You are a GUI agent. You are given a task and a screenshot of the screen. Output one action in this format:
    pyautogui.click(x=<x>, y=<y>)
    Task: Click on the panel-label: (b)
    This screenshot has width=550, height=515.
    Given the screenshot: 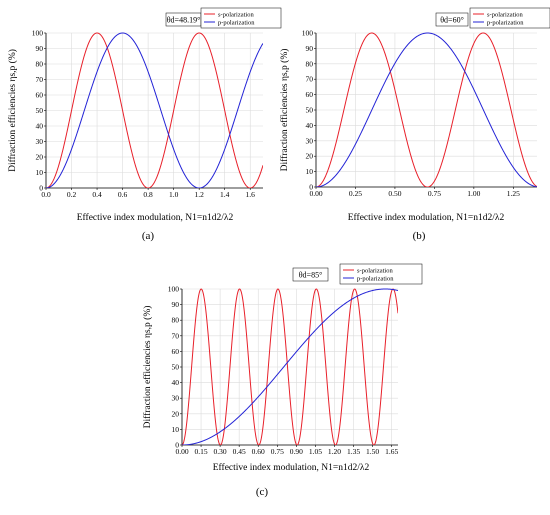 What is the action you would take?
    pyautogui.click(x=419, y=236)
    